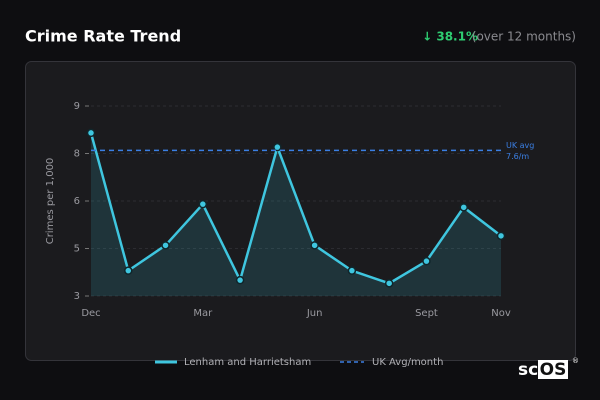 This screenshot has width=600, height=400. Describe the element at coordinates (90, 313) in the screenshot. I see `x-tick-label: Dec` at that location.